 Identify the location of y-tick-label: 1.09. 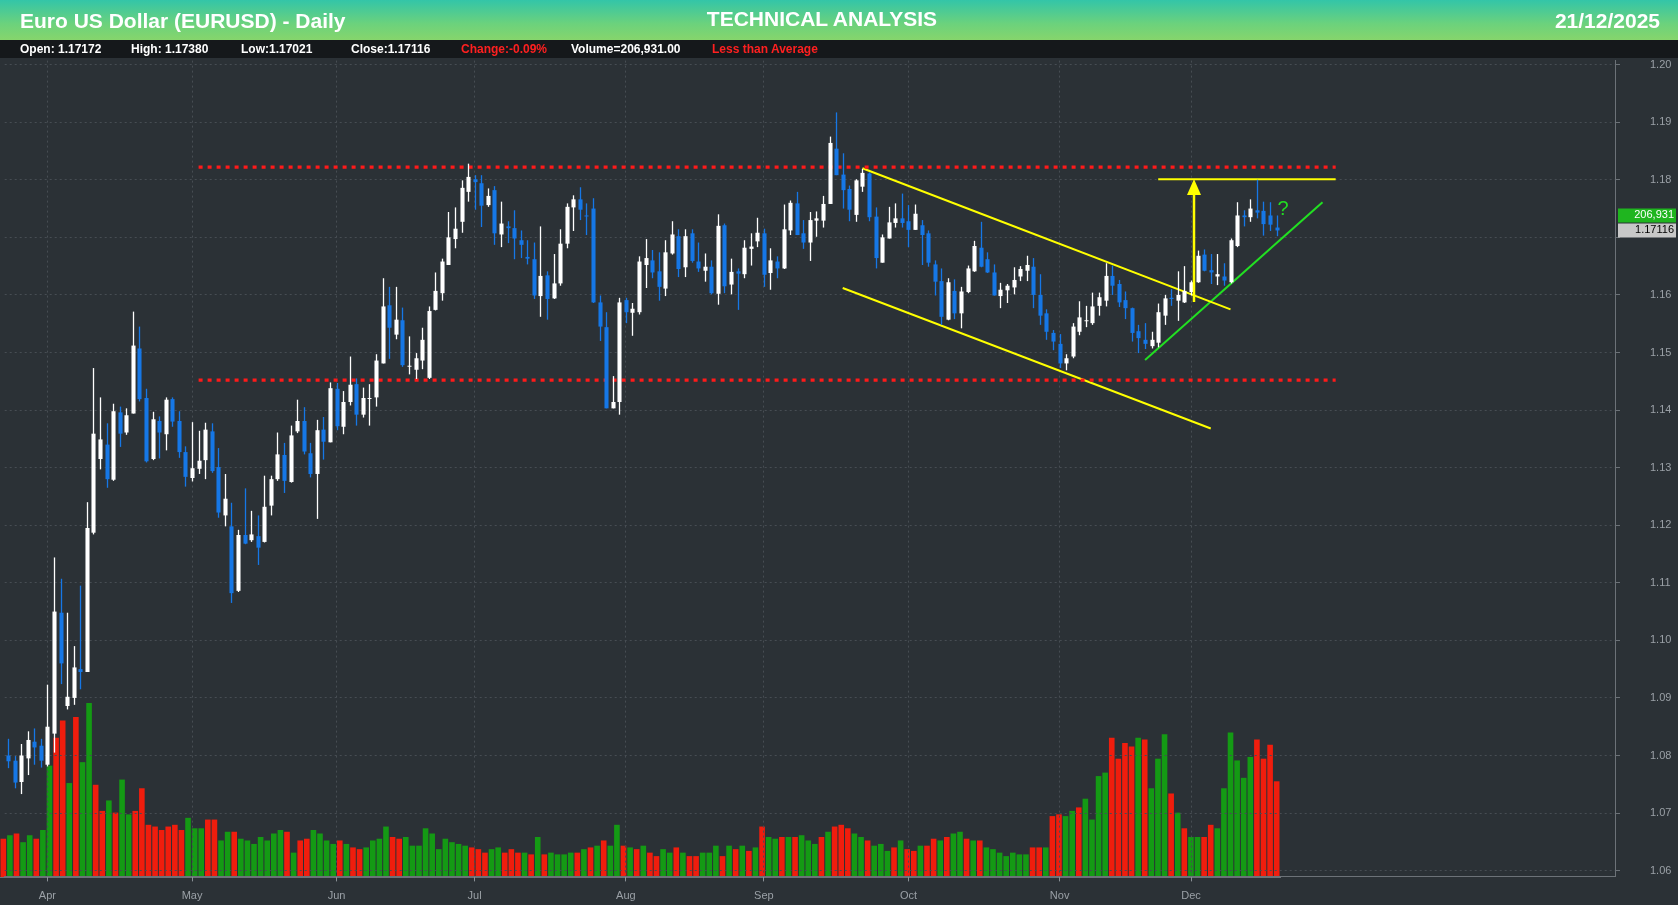
(1661, 696).